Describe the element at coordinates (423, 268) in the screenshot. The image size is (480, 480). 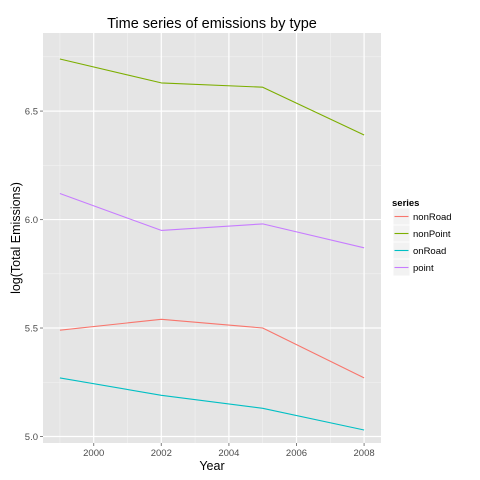
I see `legend-label: point` at that location.